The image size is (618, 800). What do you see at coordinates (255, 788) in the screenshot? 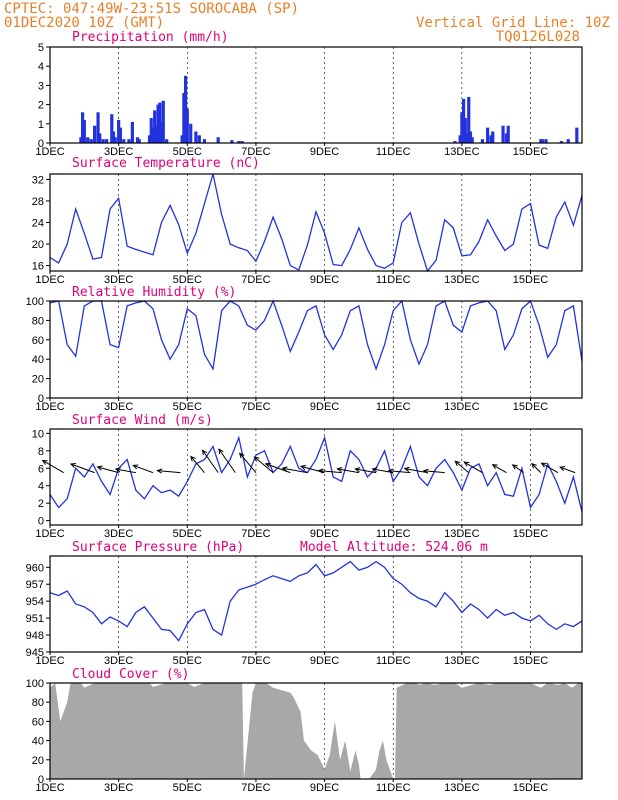
I see `cloud-cover-x-tick-label: 7DEC` at bounding box center [255, 788].